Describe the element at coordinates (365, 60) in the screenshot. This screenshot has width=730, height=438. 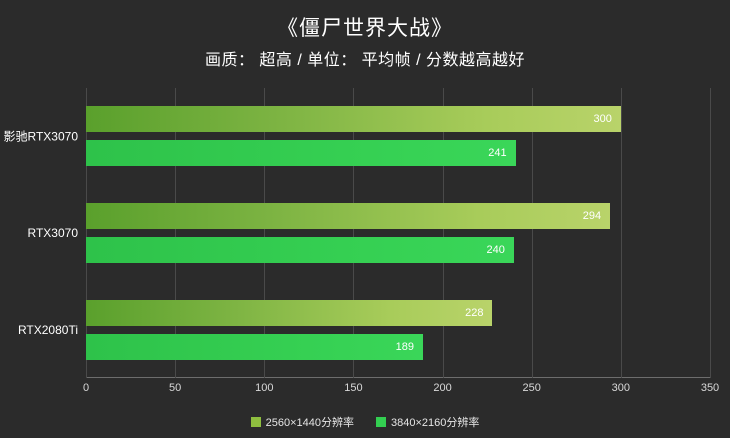
I see `chart-subtitle: 画质： 超高 / 单位： 平均帧 / 分数越高越好` at that location.